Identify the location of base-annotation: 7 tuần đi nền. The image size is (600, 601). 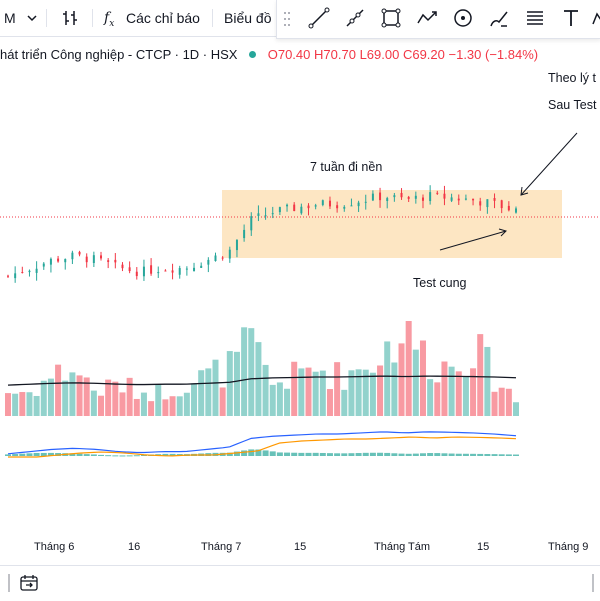
(346, 167).